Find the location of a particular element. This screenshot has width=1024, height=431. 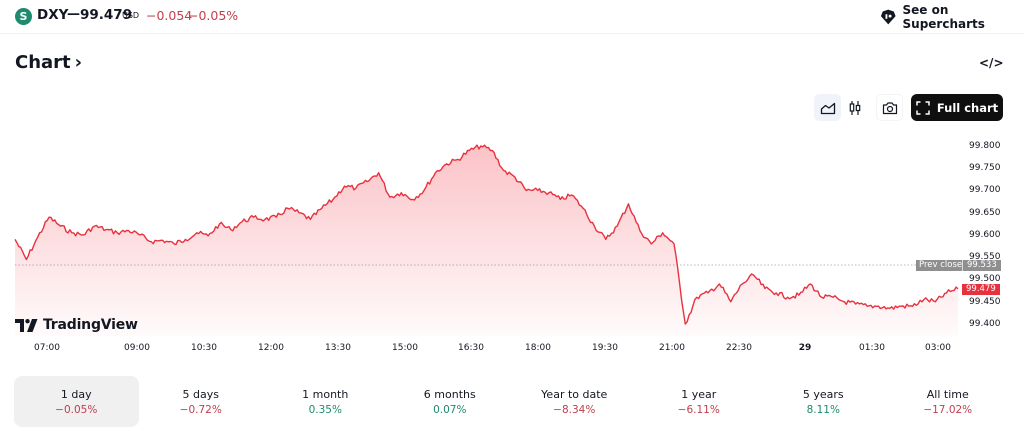

chart-section-title: Chart › is located at coordinates (48, 62).